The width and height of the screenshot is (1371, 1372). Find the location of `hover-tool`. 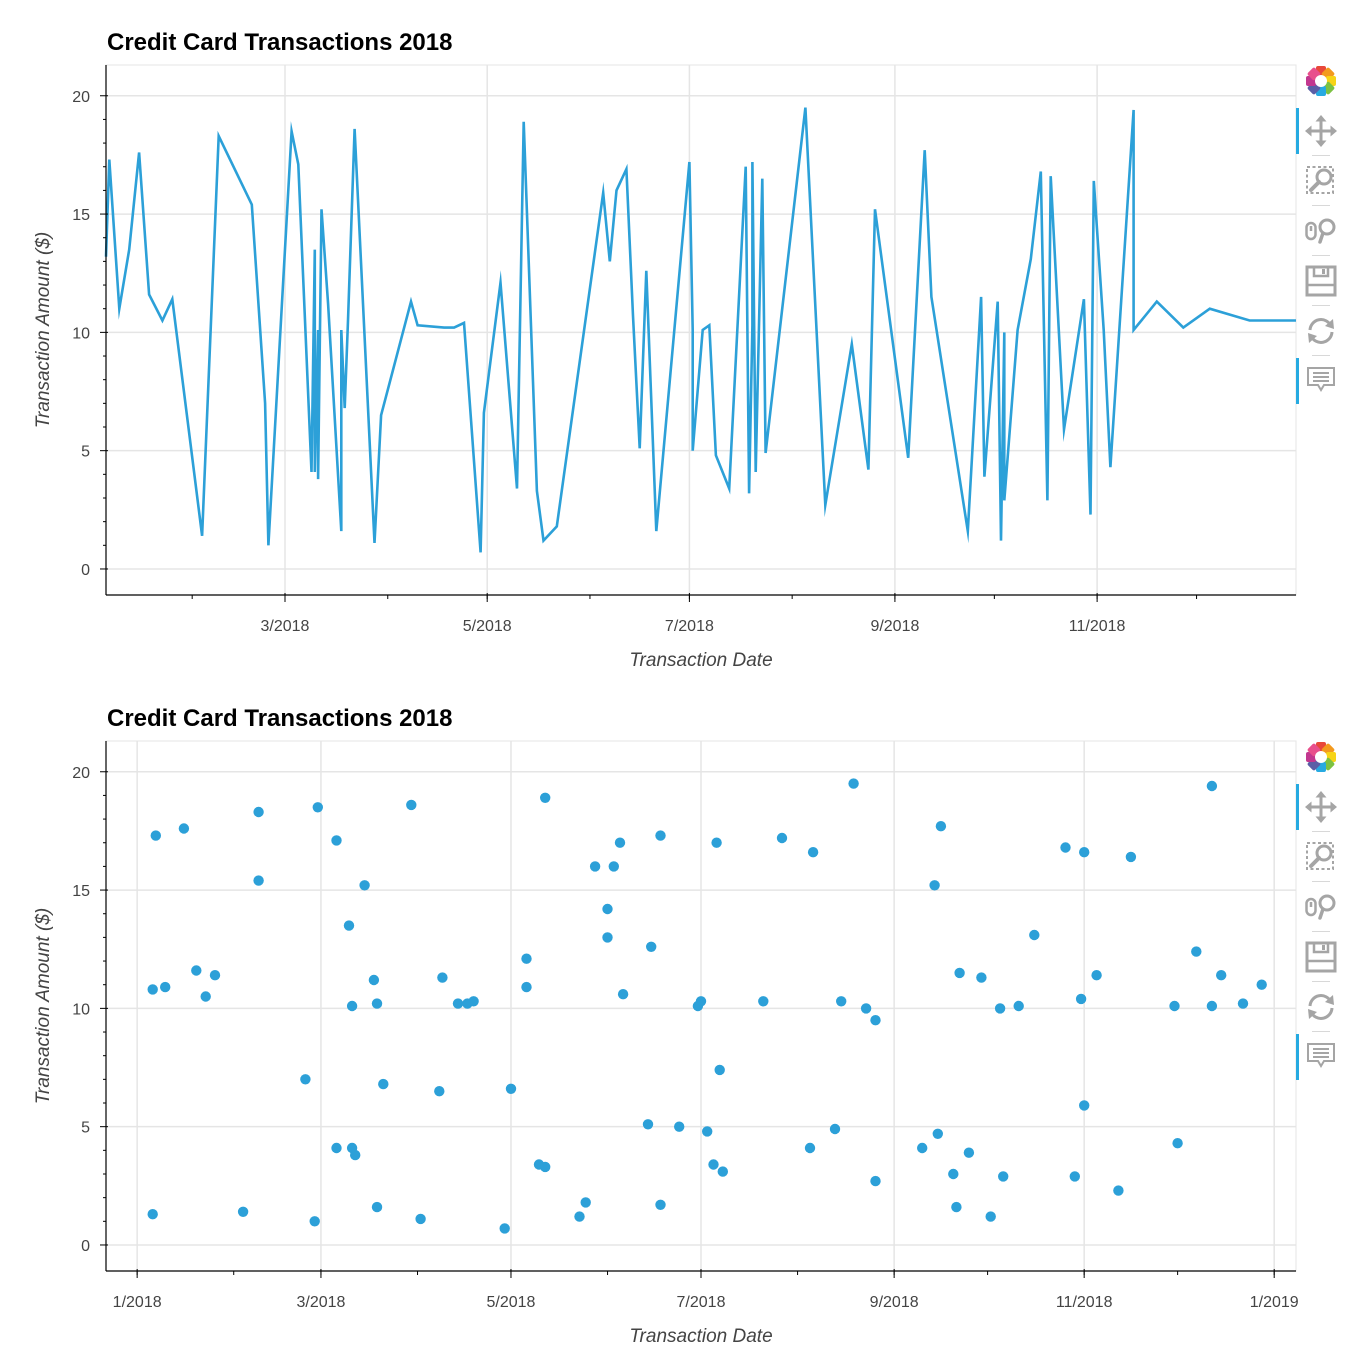

hover-tool is located at coordinates (1321, 381).